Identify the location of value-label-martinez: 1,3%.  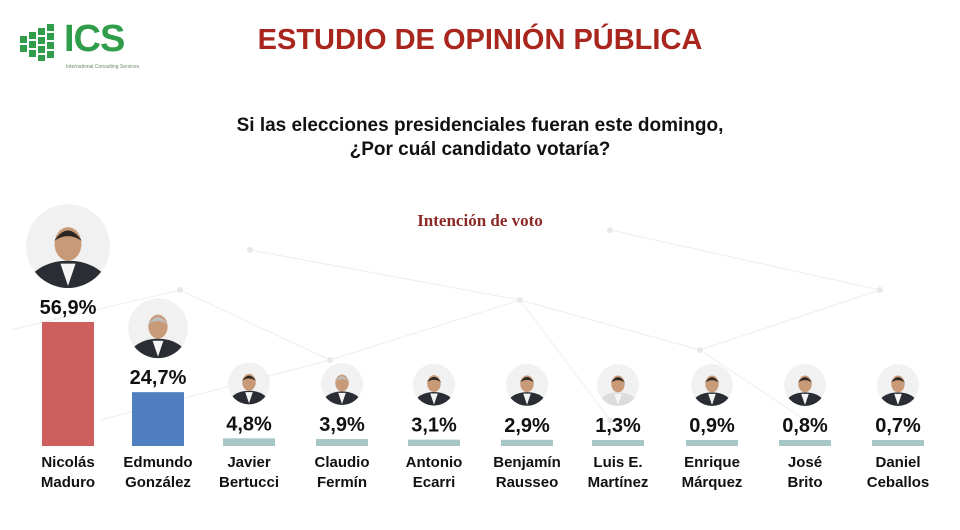
(618, 426).